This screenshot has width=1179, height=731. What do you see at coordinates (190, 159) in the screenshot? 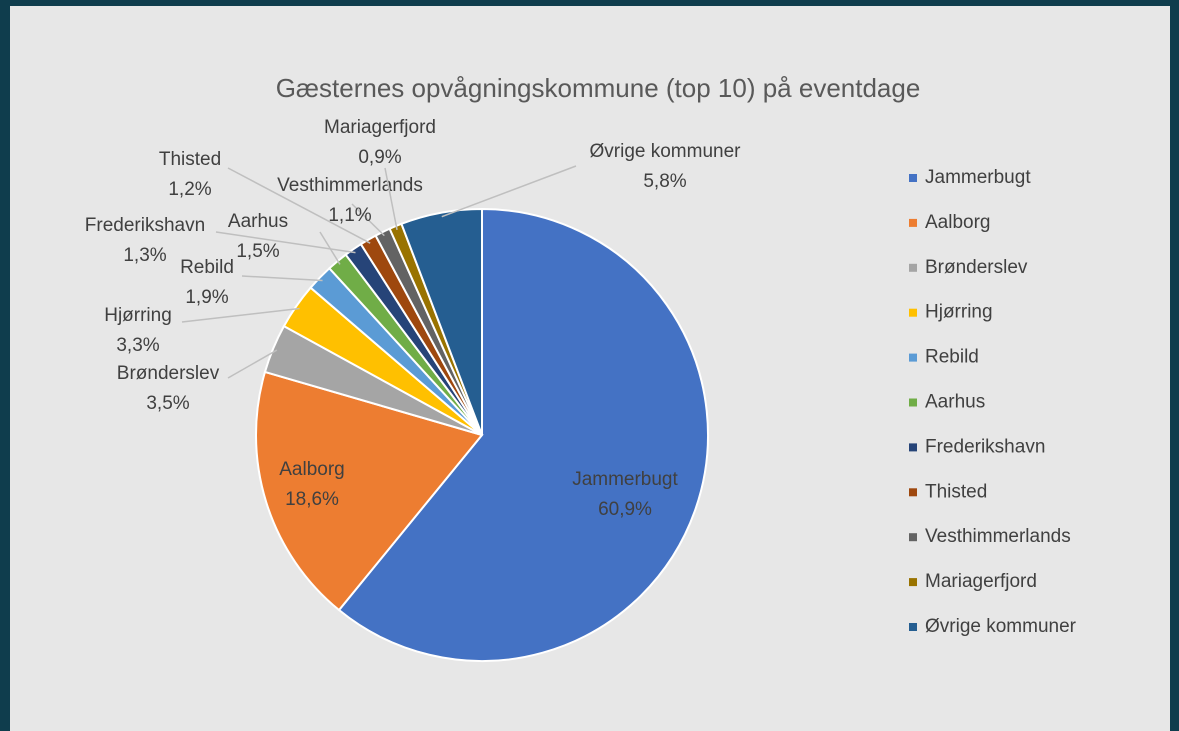
I see `data-label-name: Thisted` at bounding box center [190, 159].